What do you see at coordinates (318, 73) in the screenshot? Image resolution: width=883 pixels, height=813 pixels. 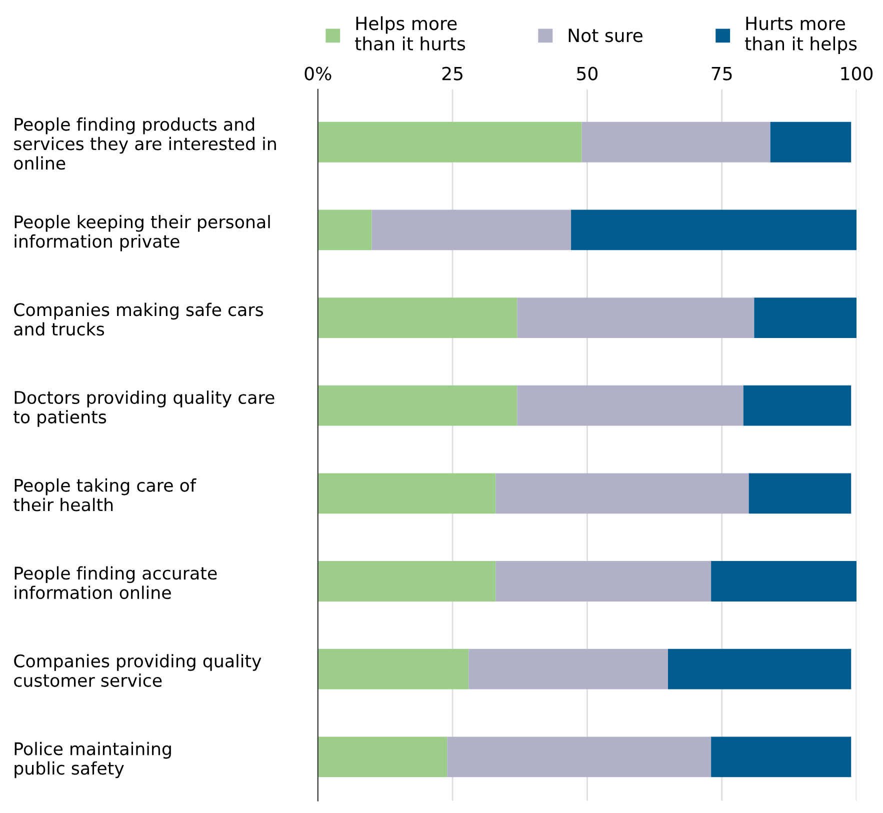 I see `x-tick-label: 0%` at bounding box center [318, 73].